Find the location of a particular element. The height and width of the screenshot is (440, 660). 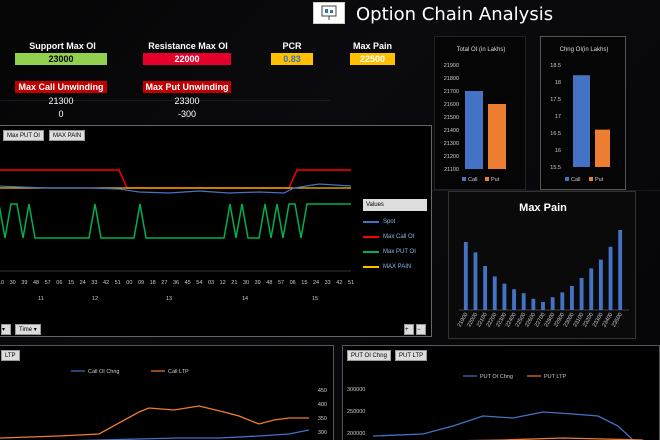

main-chart-legend: Spot Max Call OI Max PUT OI MAX PAIN is located at coordinates (396, 244).